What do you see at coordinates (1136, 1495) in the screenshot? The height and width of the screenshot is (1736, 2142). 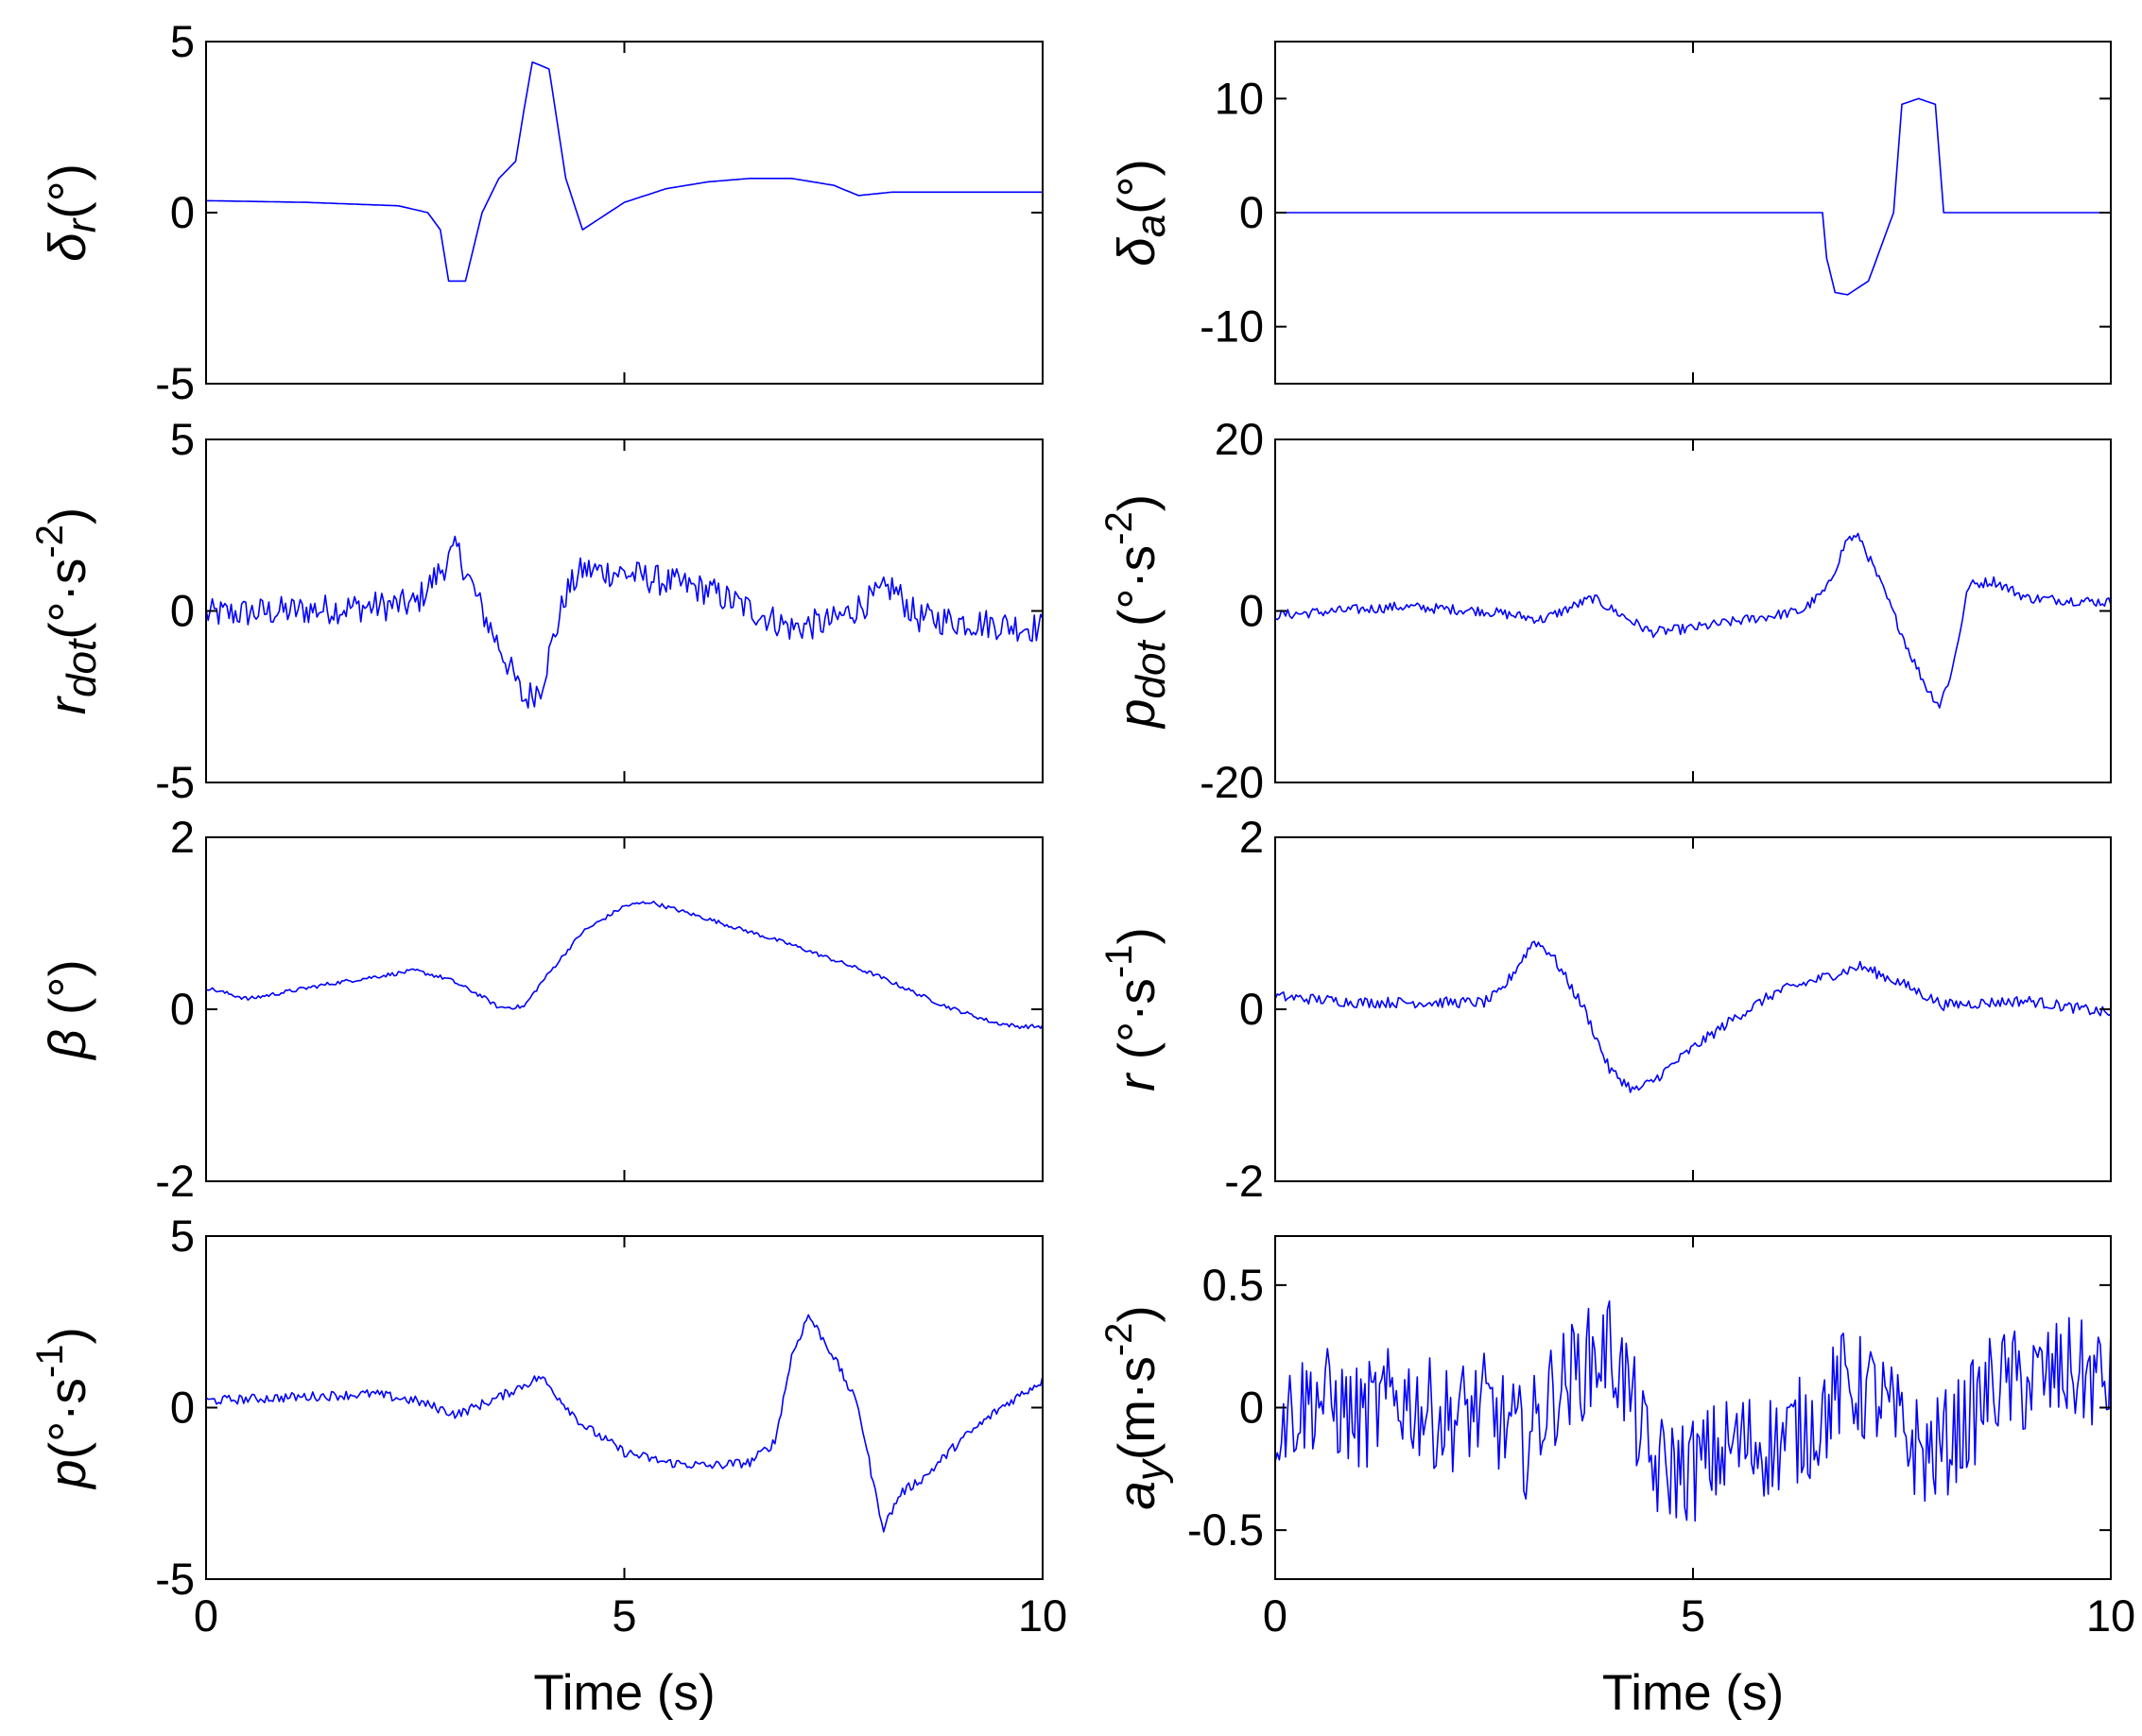 I see `y-axis-symbol: a` at bounding box center [1136, 1495].